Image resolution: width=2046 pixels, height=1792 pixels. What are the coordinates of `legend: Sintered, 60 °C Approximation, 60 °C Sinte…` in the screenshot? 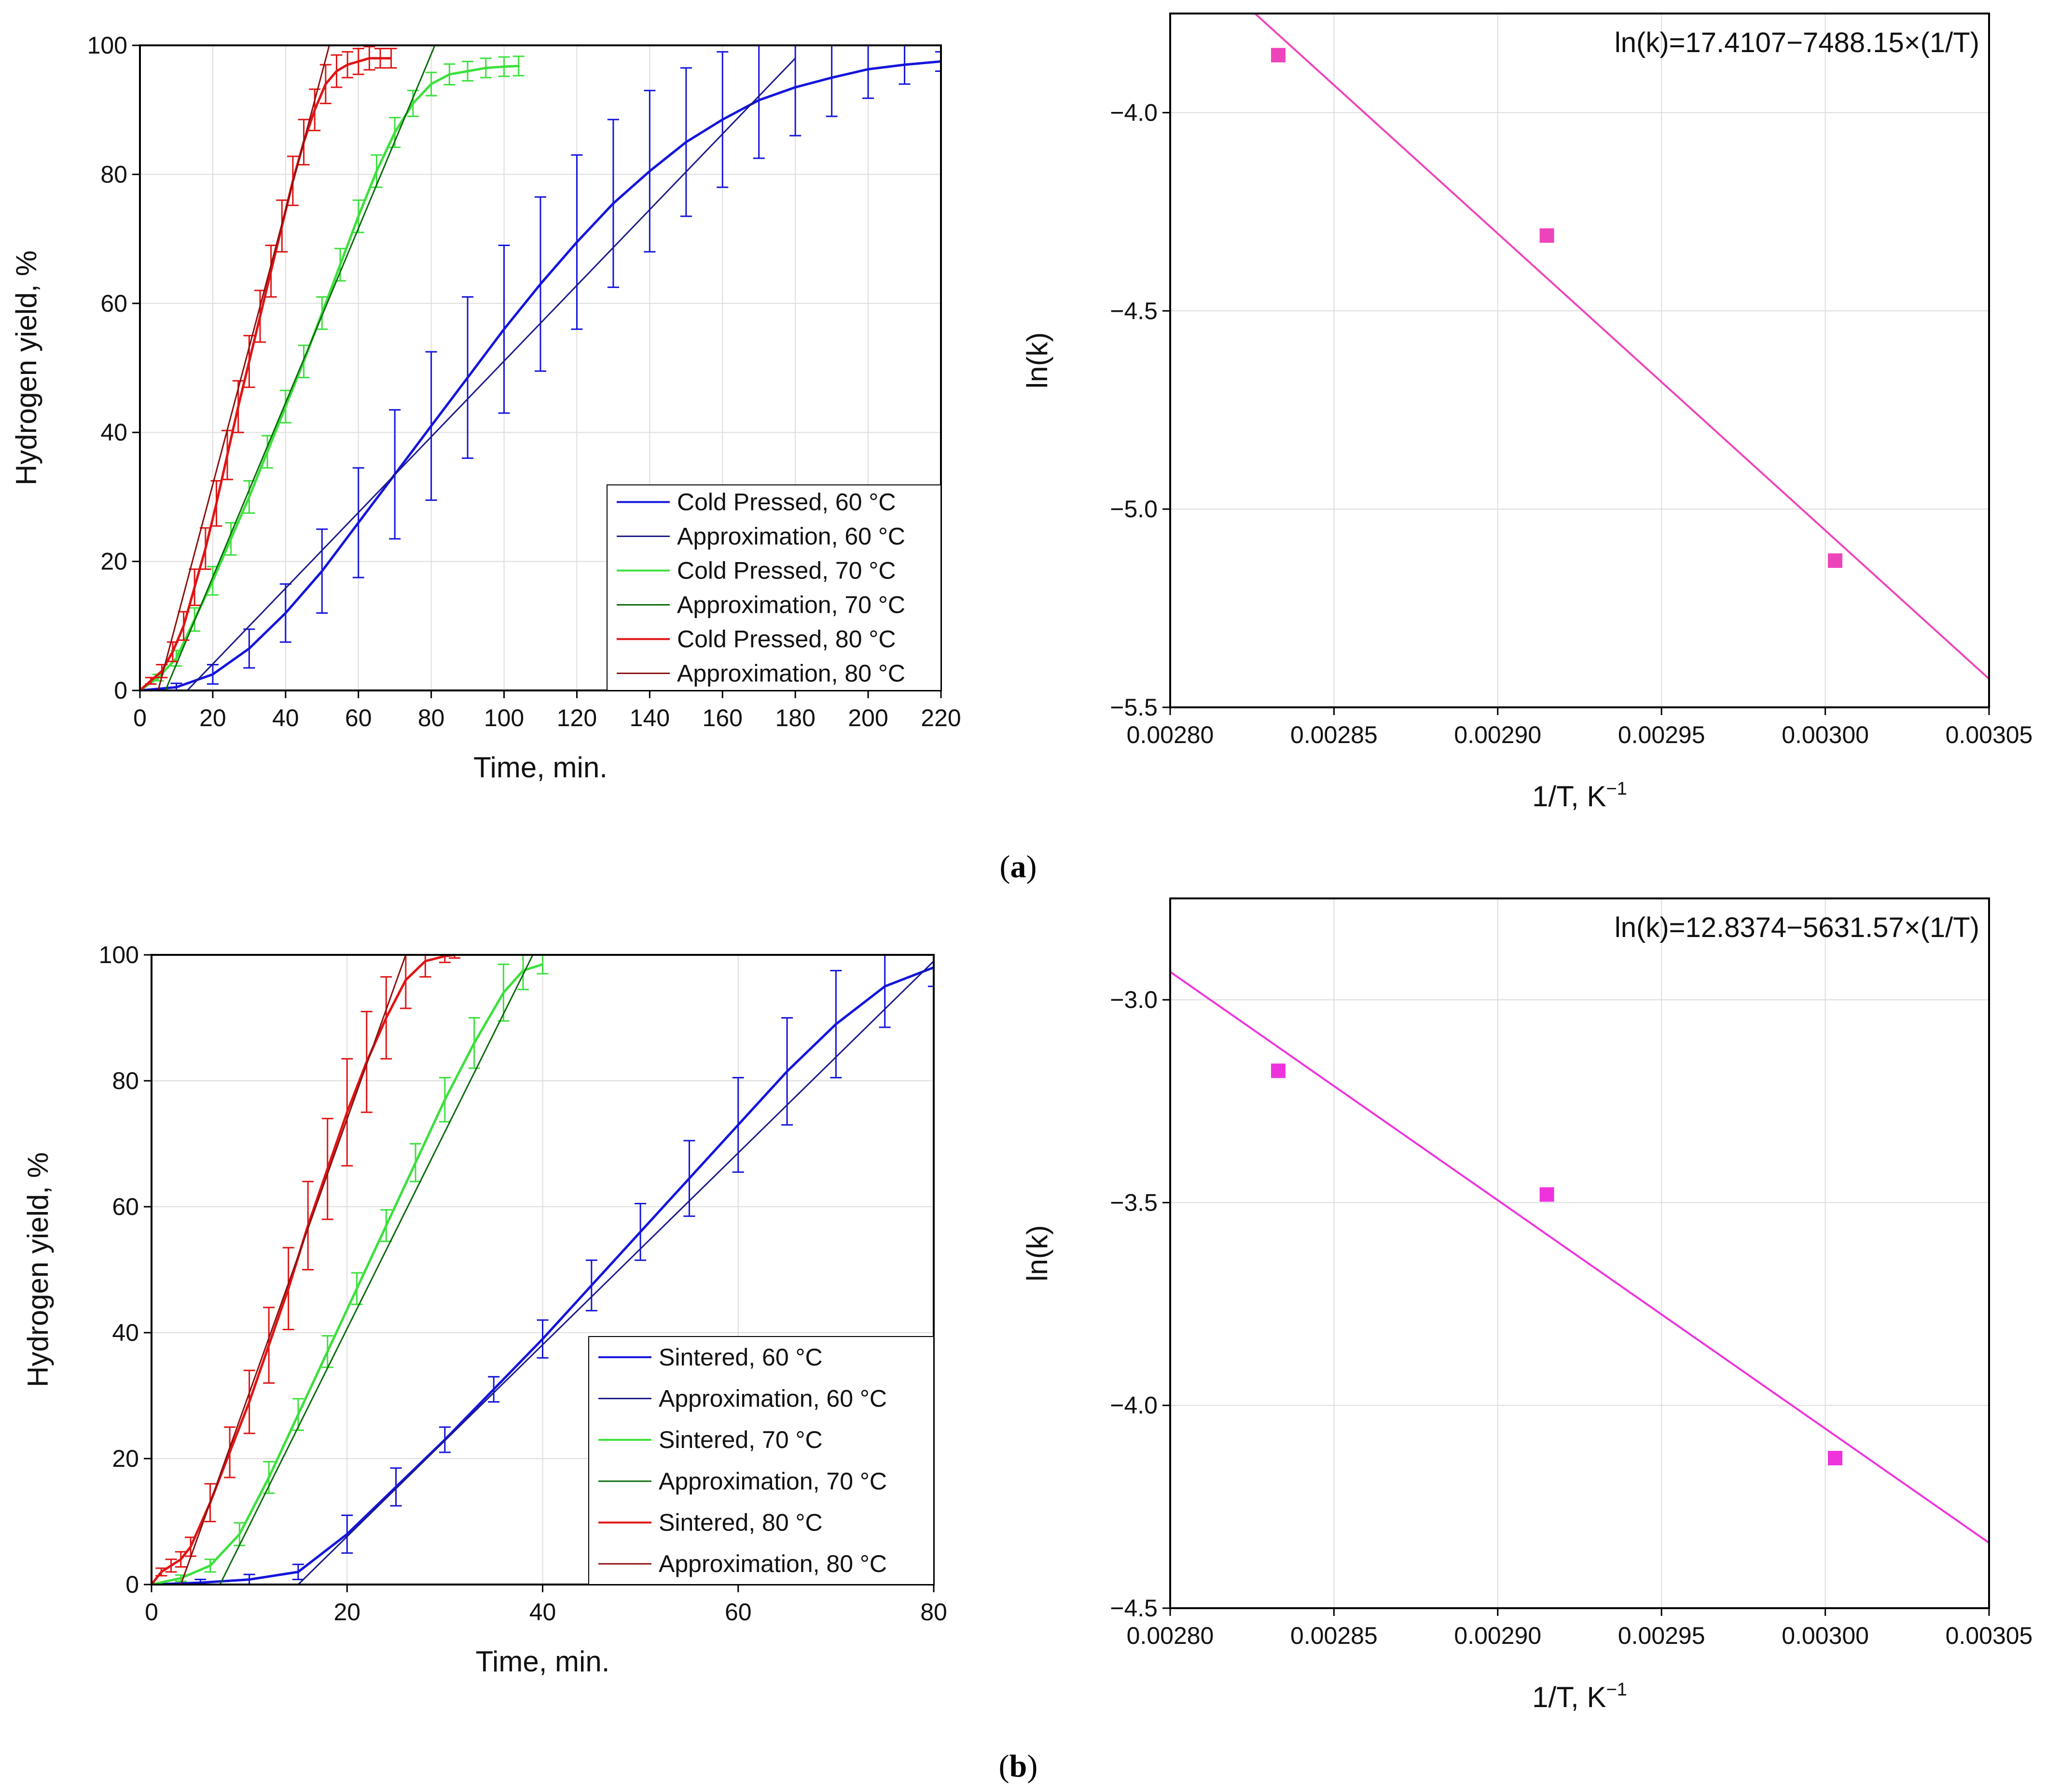 It's located at (761, 1460).